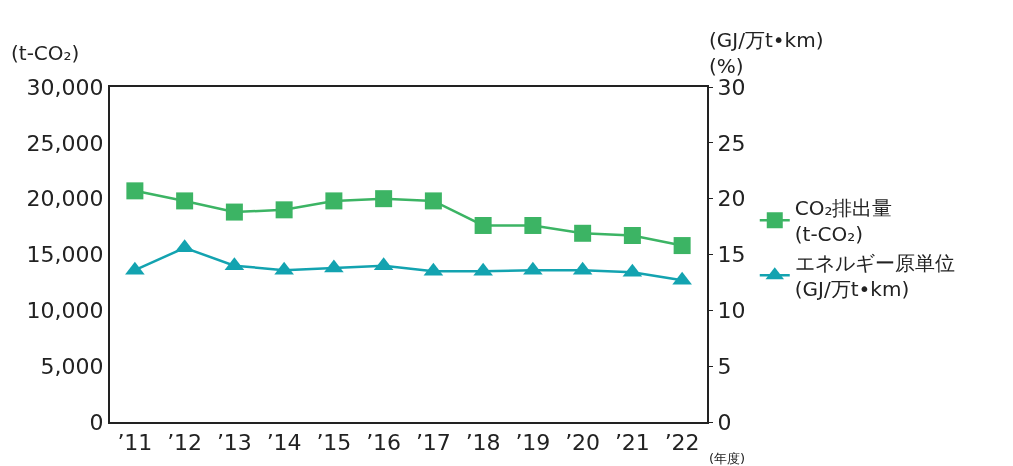 The image size is (1013, 466). What do you see at coordinates (731, 199) in the screenshot?
I see `y2-tick-label: 20` at bounding box center [731, 199].